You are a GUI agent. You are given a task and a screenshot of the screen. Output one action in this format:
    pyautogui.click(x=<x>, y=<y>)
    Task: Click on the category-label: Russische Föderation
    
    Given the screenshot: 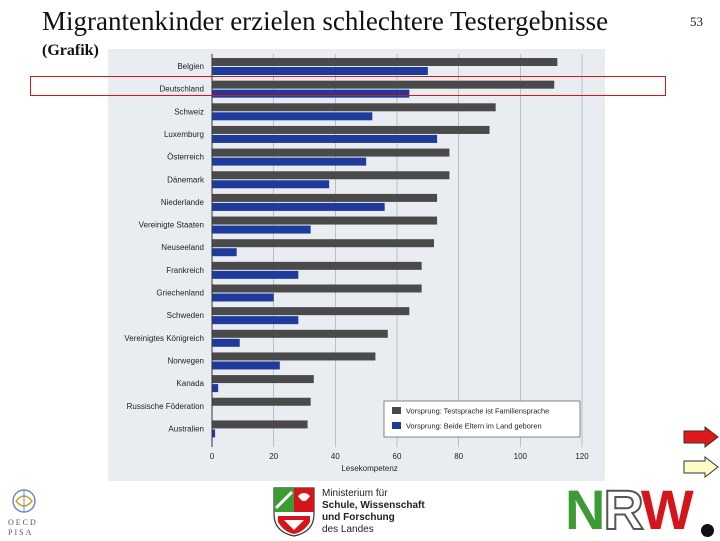 What is the action you would take?
    pyautogui.click(x=165, y=406)
    